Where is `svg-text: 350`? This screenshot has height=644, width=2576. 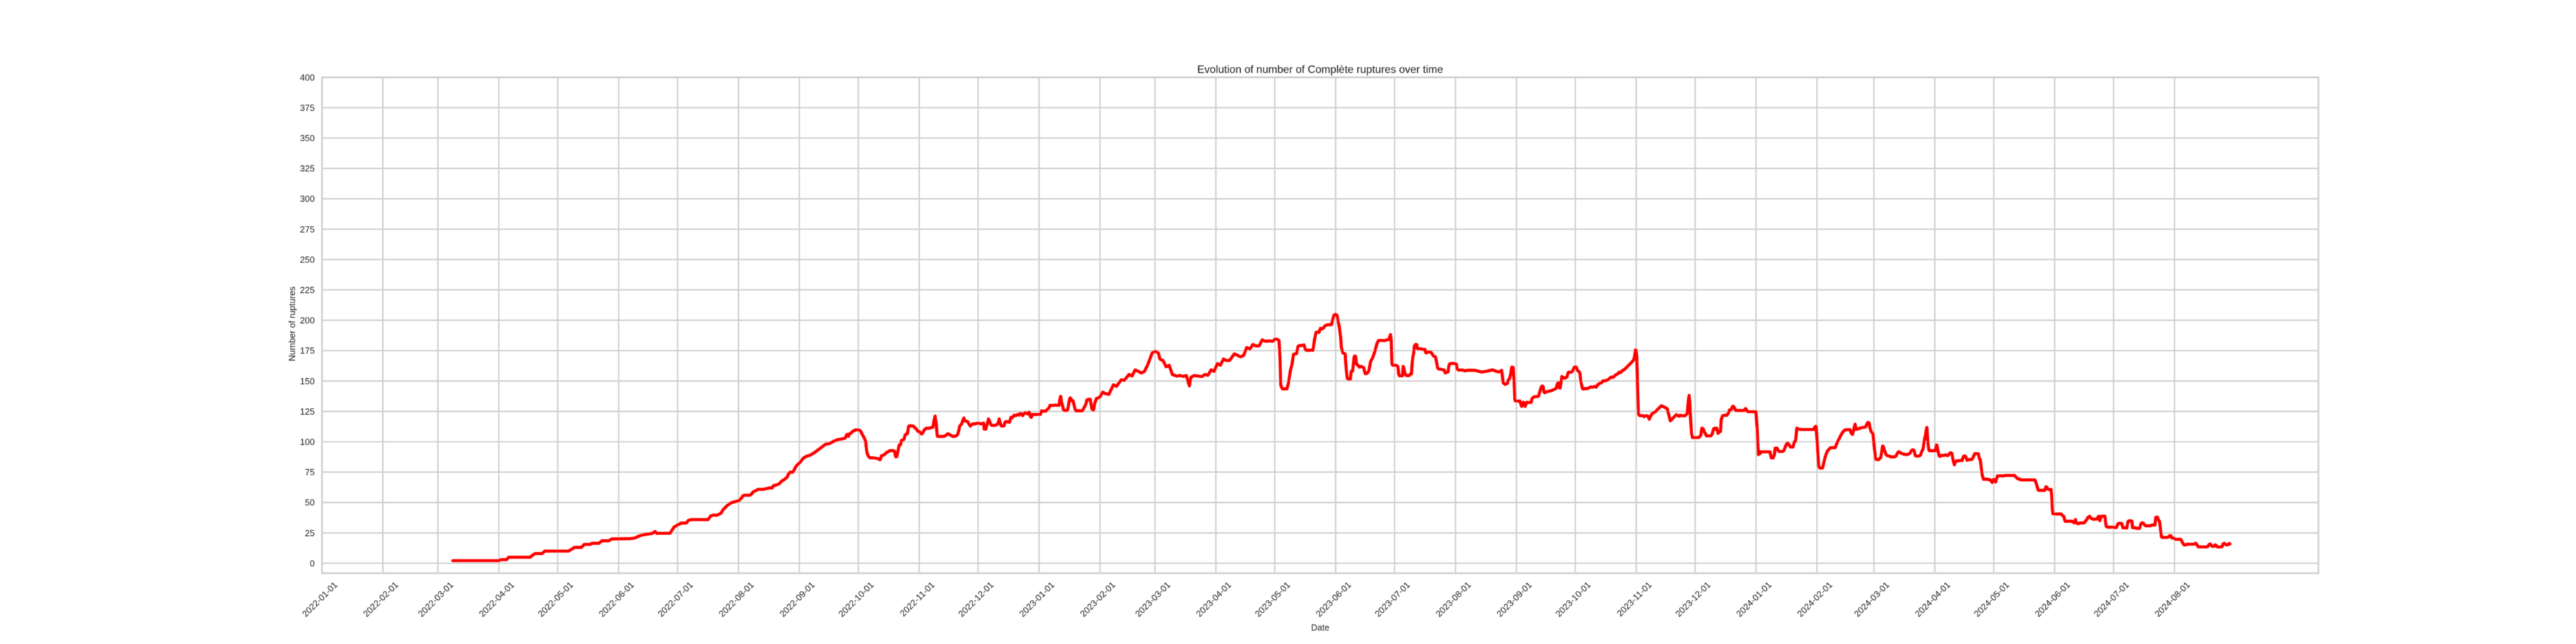
svg-text: 350 is located at coordinates (307, 138).